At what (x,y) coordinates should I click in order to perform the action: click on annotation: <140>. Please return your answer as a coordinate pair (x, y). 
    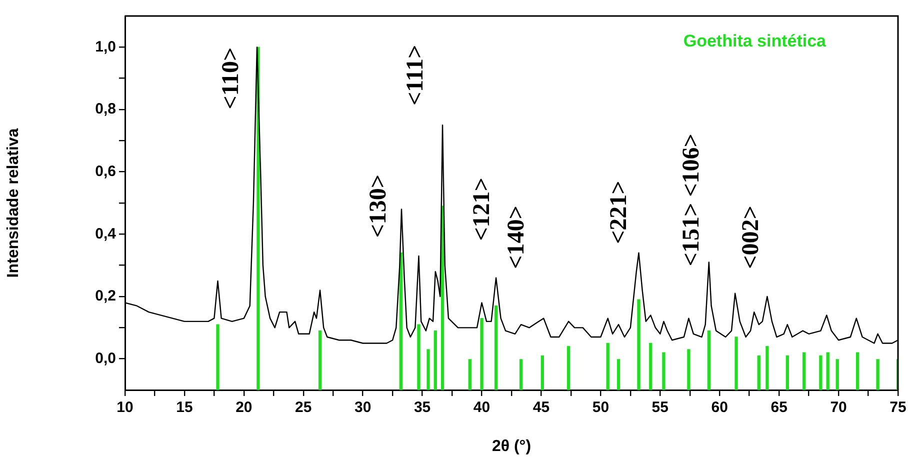
    Looking at the image, I should click on (517, 237).